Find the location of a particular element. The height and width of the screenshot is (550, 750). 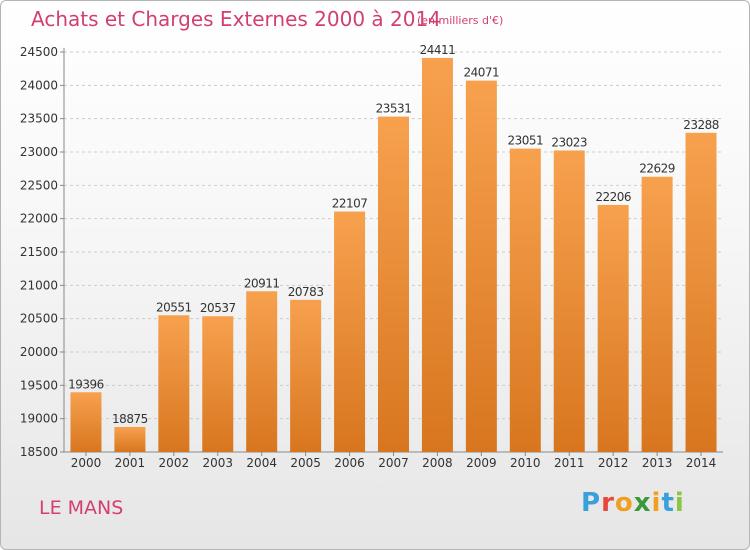

bar-value-label: 22629 is located at coordinates (657, 169).